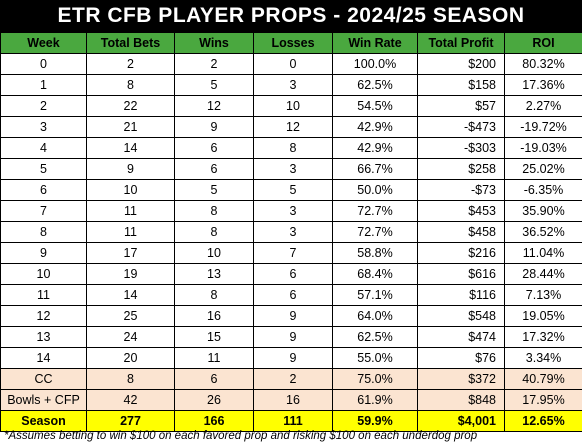 This screenshot has height=447, width=582. Describe the element at coordinates (43, 211) in the screenshot. I see `cell-week: 7` at that location.